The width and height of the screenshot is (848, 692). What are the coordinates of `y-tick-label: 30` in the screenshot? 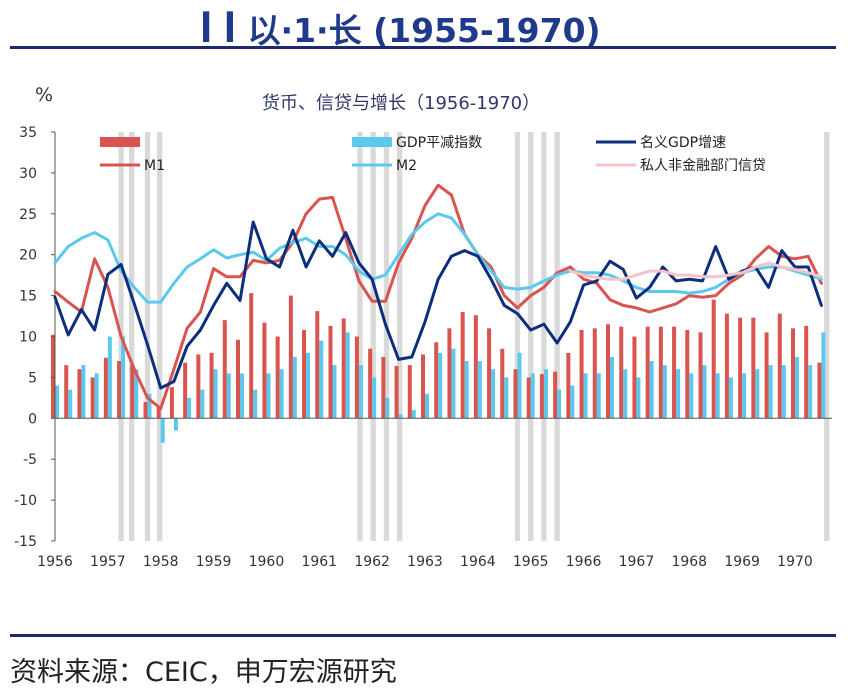 It's located at (28, 174).